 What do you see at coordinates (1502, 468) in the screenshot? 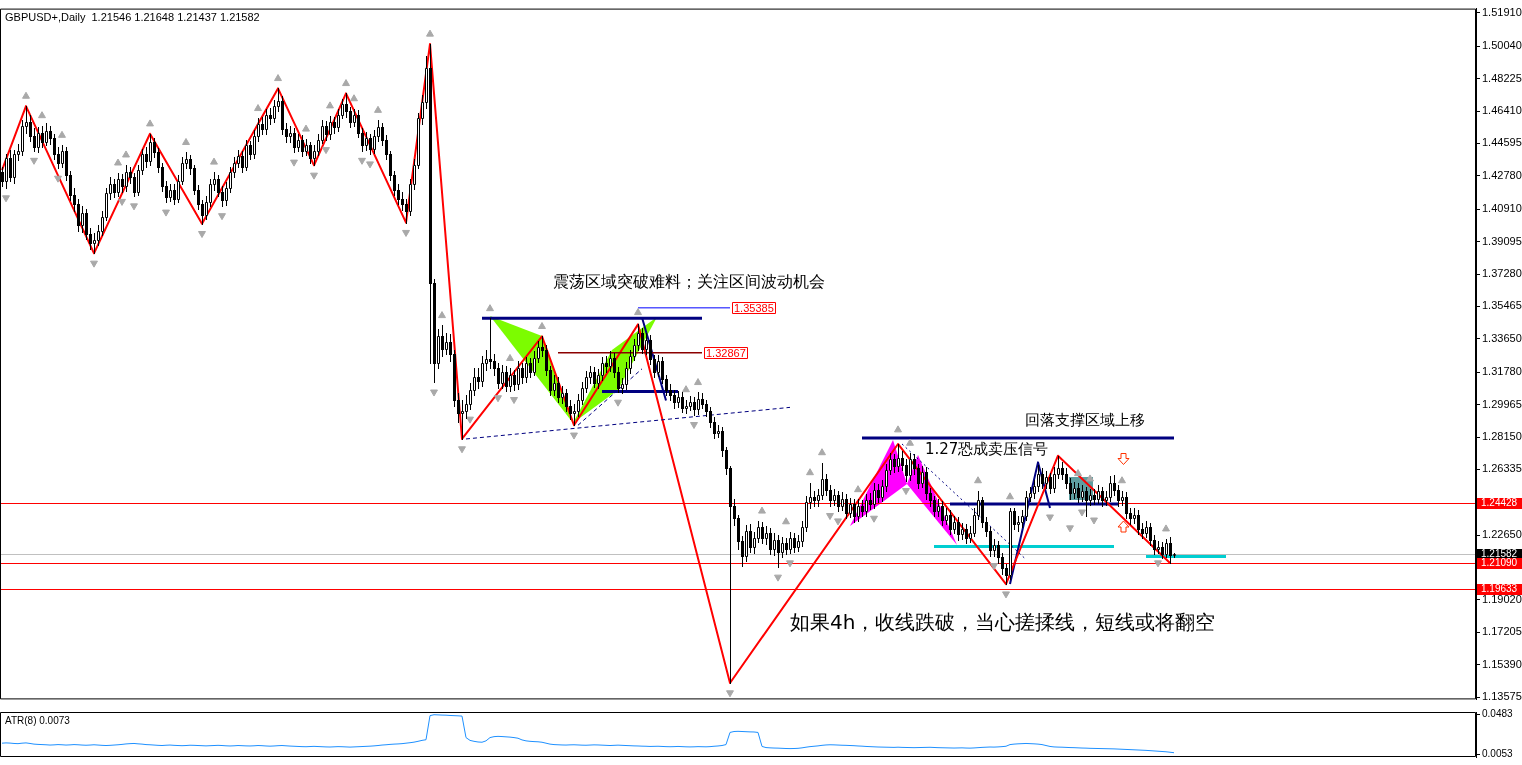
I see `y-tick-label: 1.26335` at bounding box center [1502, 468].